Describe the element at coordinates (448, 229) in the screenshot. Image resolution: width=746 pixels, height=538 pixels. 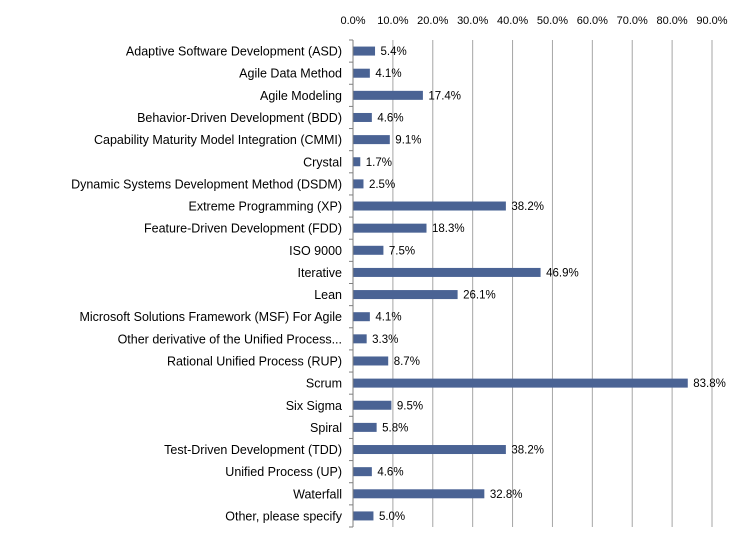
I see `data-label: 18.3%` at that location.